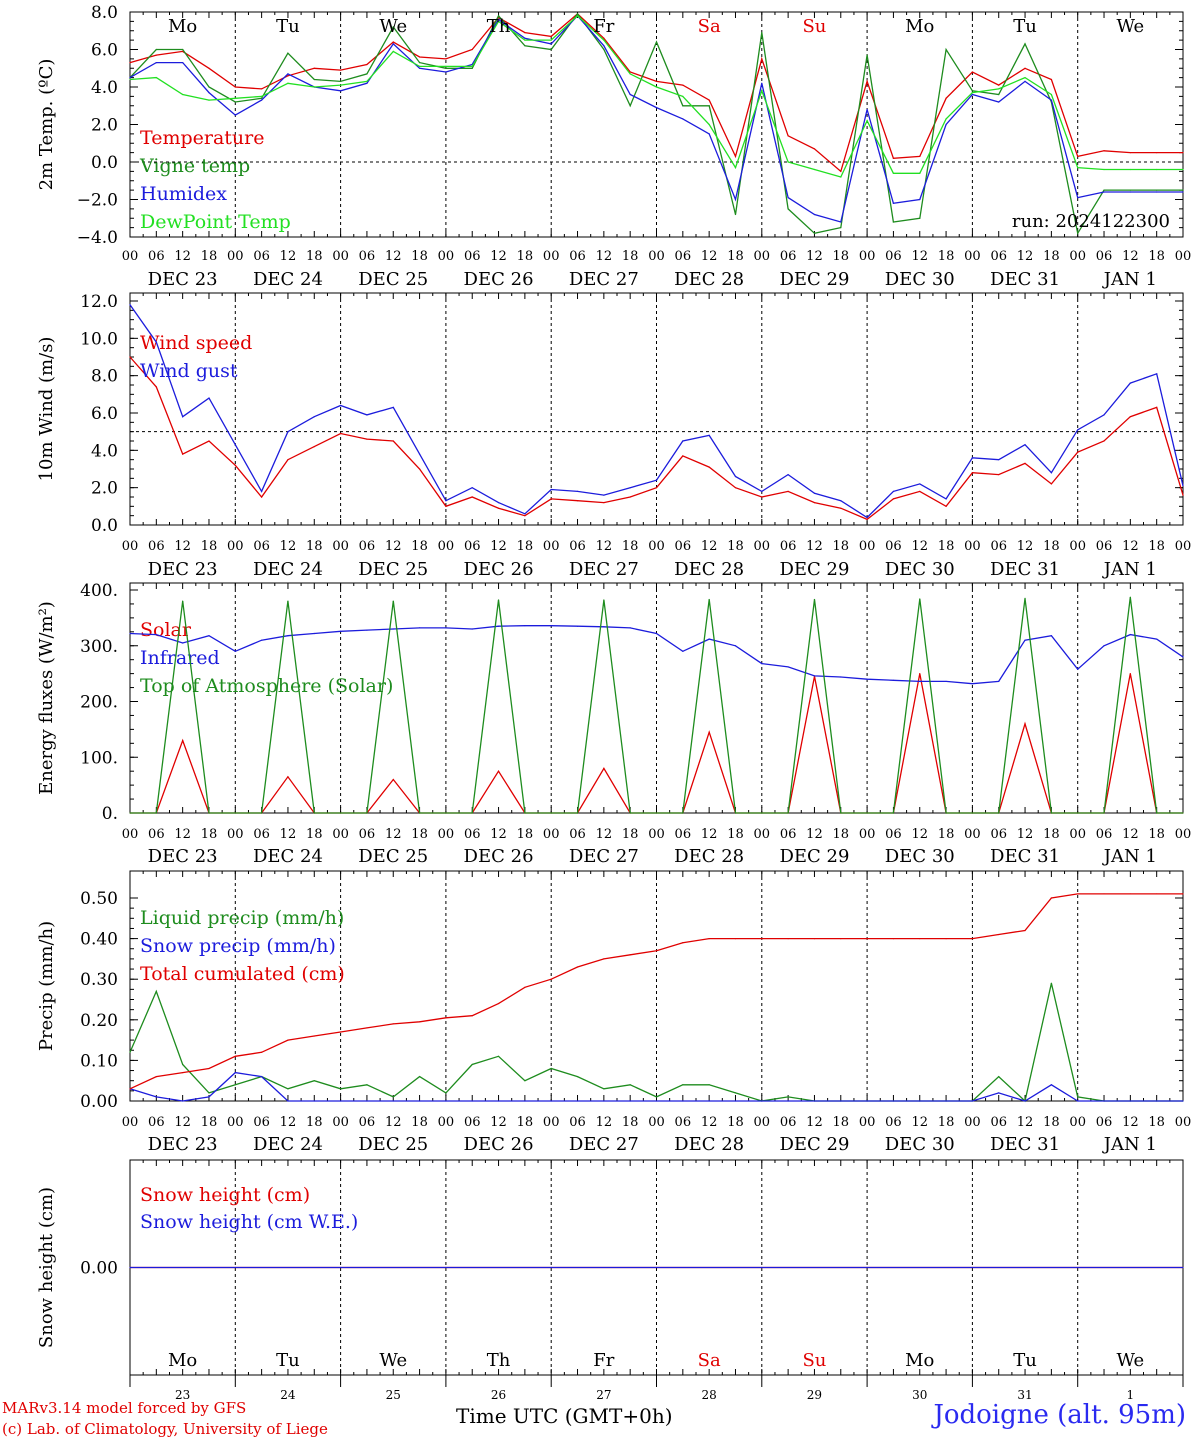 Image resolution: width=1194 pixels, height=1440 pixels. What do you see at coordinates (709, 1144) in the screenshot?
I see `date-label: DEC 28` at bounding box center [709, 1144].